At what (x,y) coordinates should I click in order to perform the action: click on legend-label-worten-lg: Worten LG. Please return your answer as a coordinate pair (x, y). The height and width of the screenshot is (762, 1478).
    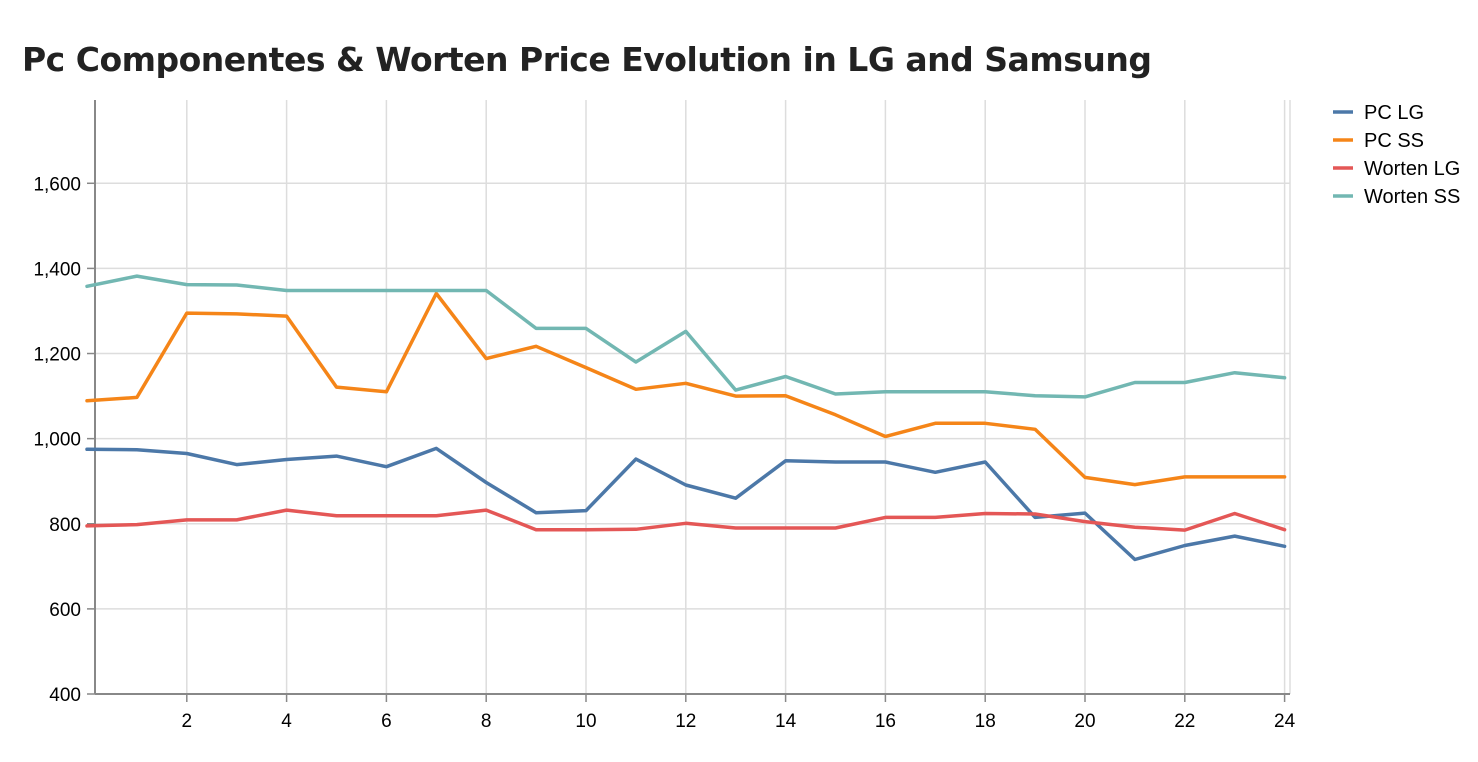
    Looking at the image, I should click on (1412, 169).